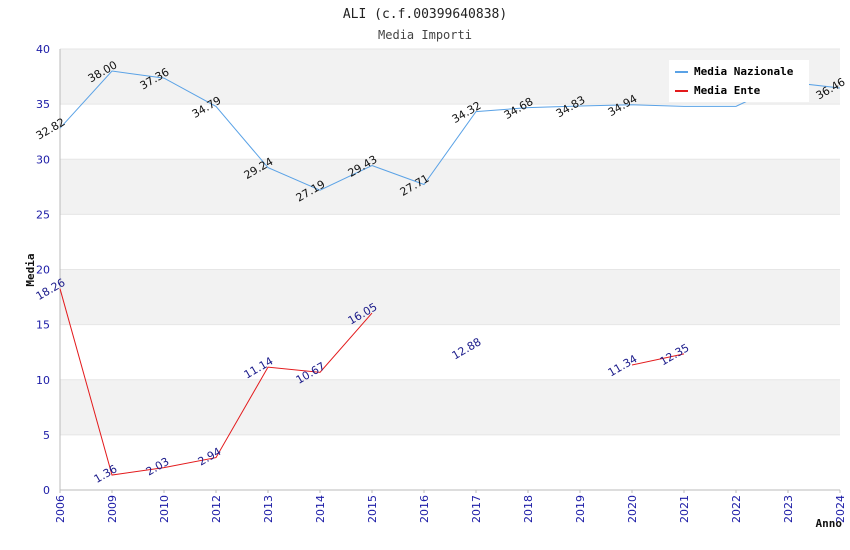  What do you see at coordinates (727, 90) in the screenshot?
I see `legend-label-media-ente: Media Ente` at bounding box center [727, 90].